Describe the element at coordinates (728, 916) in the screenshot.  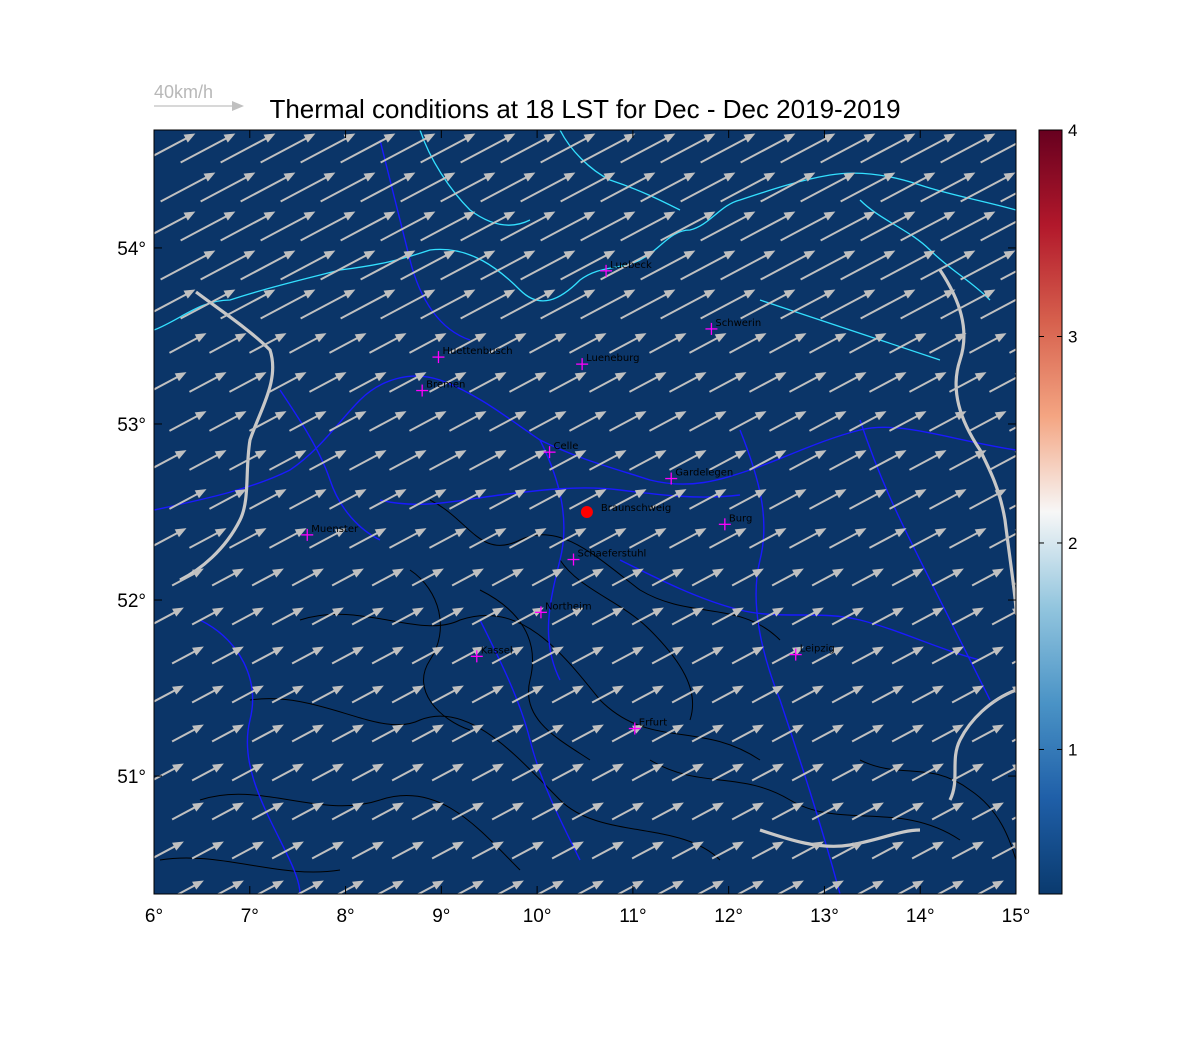
I see `x-tick-label: 12°` at that location.